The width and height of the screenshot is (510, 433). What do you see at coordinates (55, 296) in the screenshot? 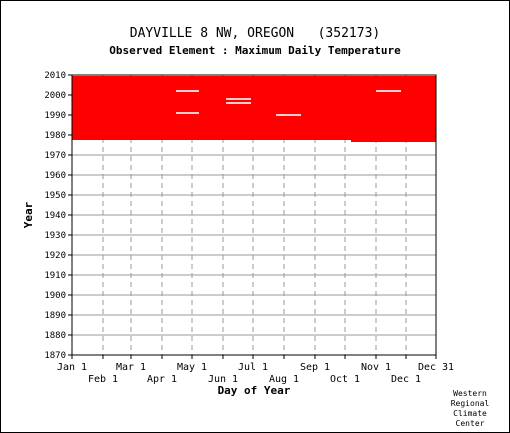
I see `y-tick-label: 1900` at bounding box center [55, 296].